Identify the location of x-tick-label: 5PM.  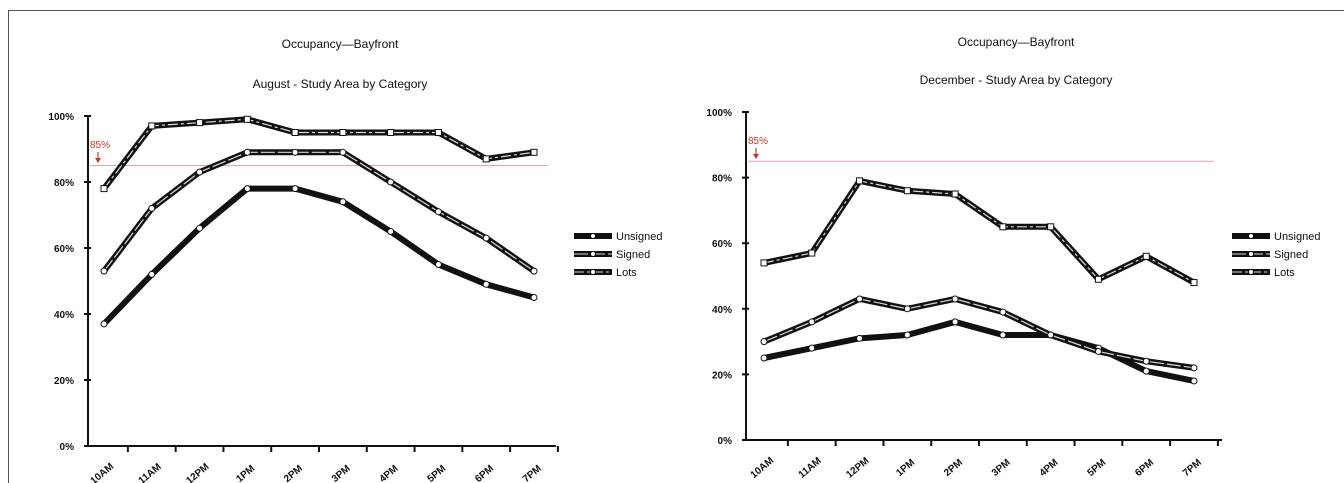
(1096, 468).